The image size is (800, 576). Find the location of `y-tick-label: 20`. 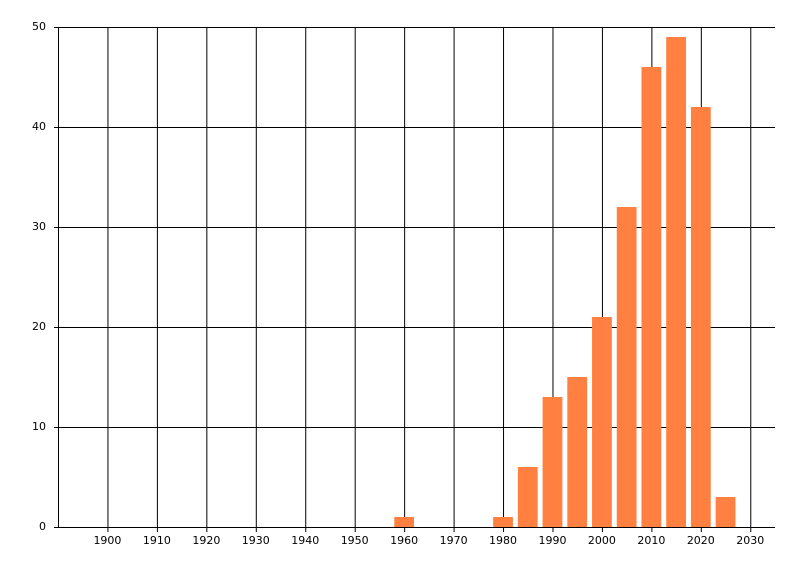

y-tick-label: 20 is located at coordinates (39, 326).